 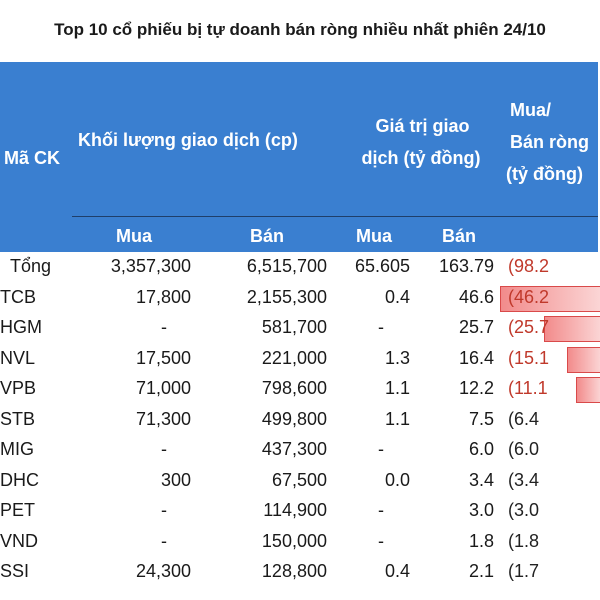 What do you see at coordinates (524, 479) in the screenshot?
I see `net-value: (3.4` at bounding box center [524, 479].